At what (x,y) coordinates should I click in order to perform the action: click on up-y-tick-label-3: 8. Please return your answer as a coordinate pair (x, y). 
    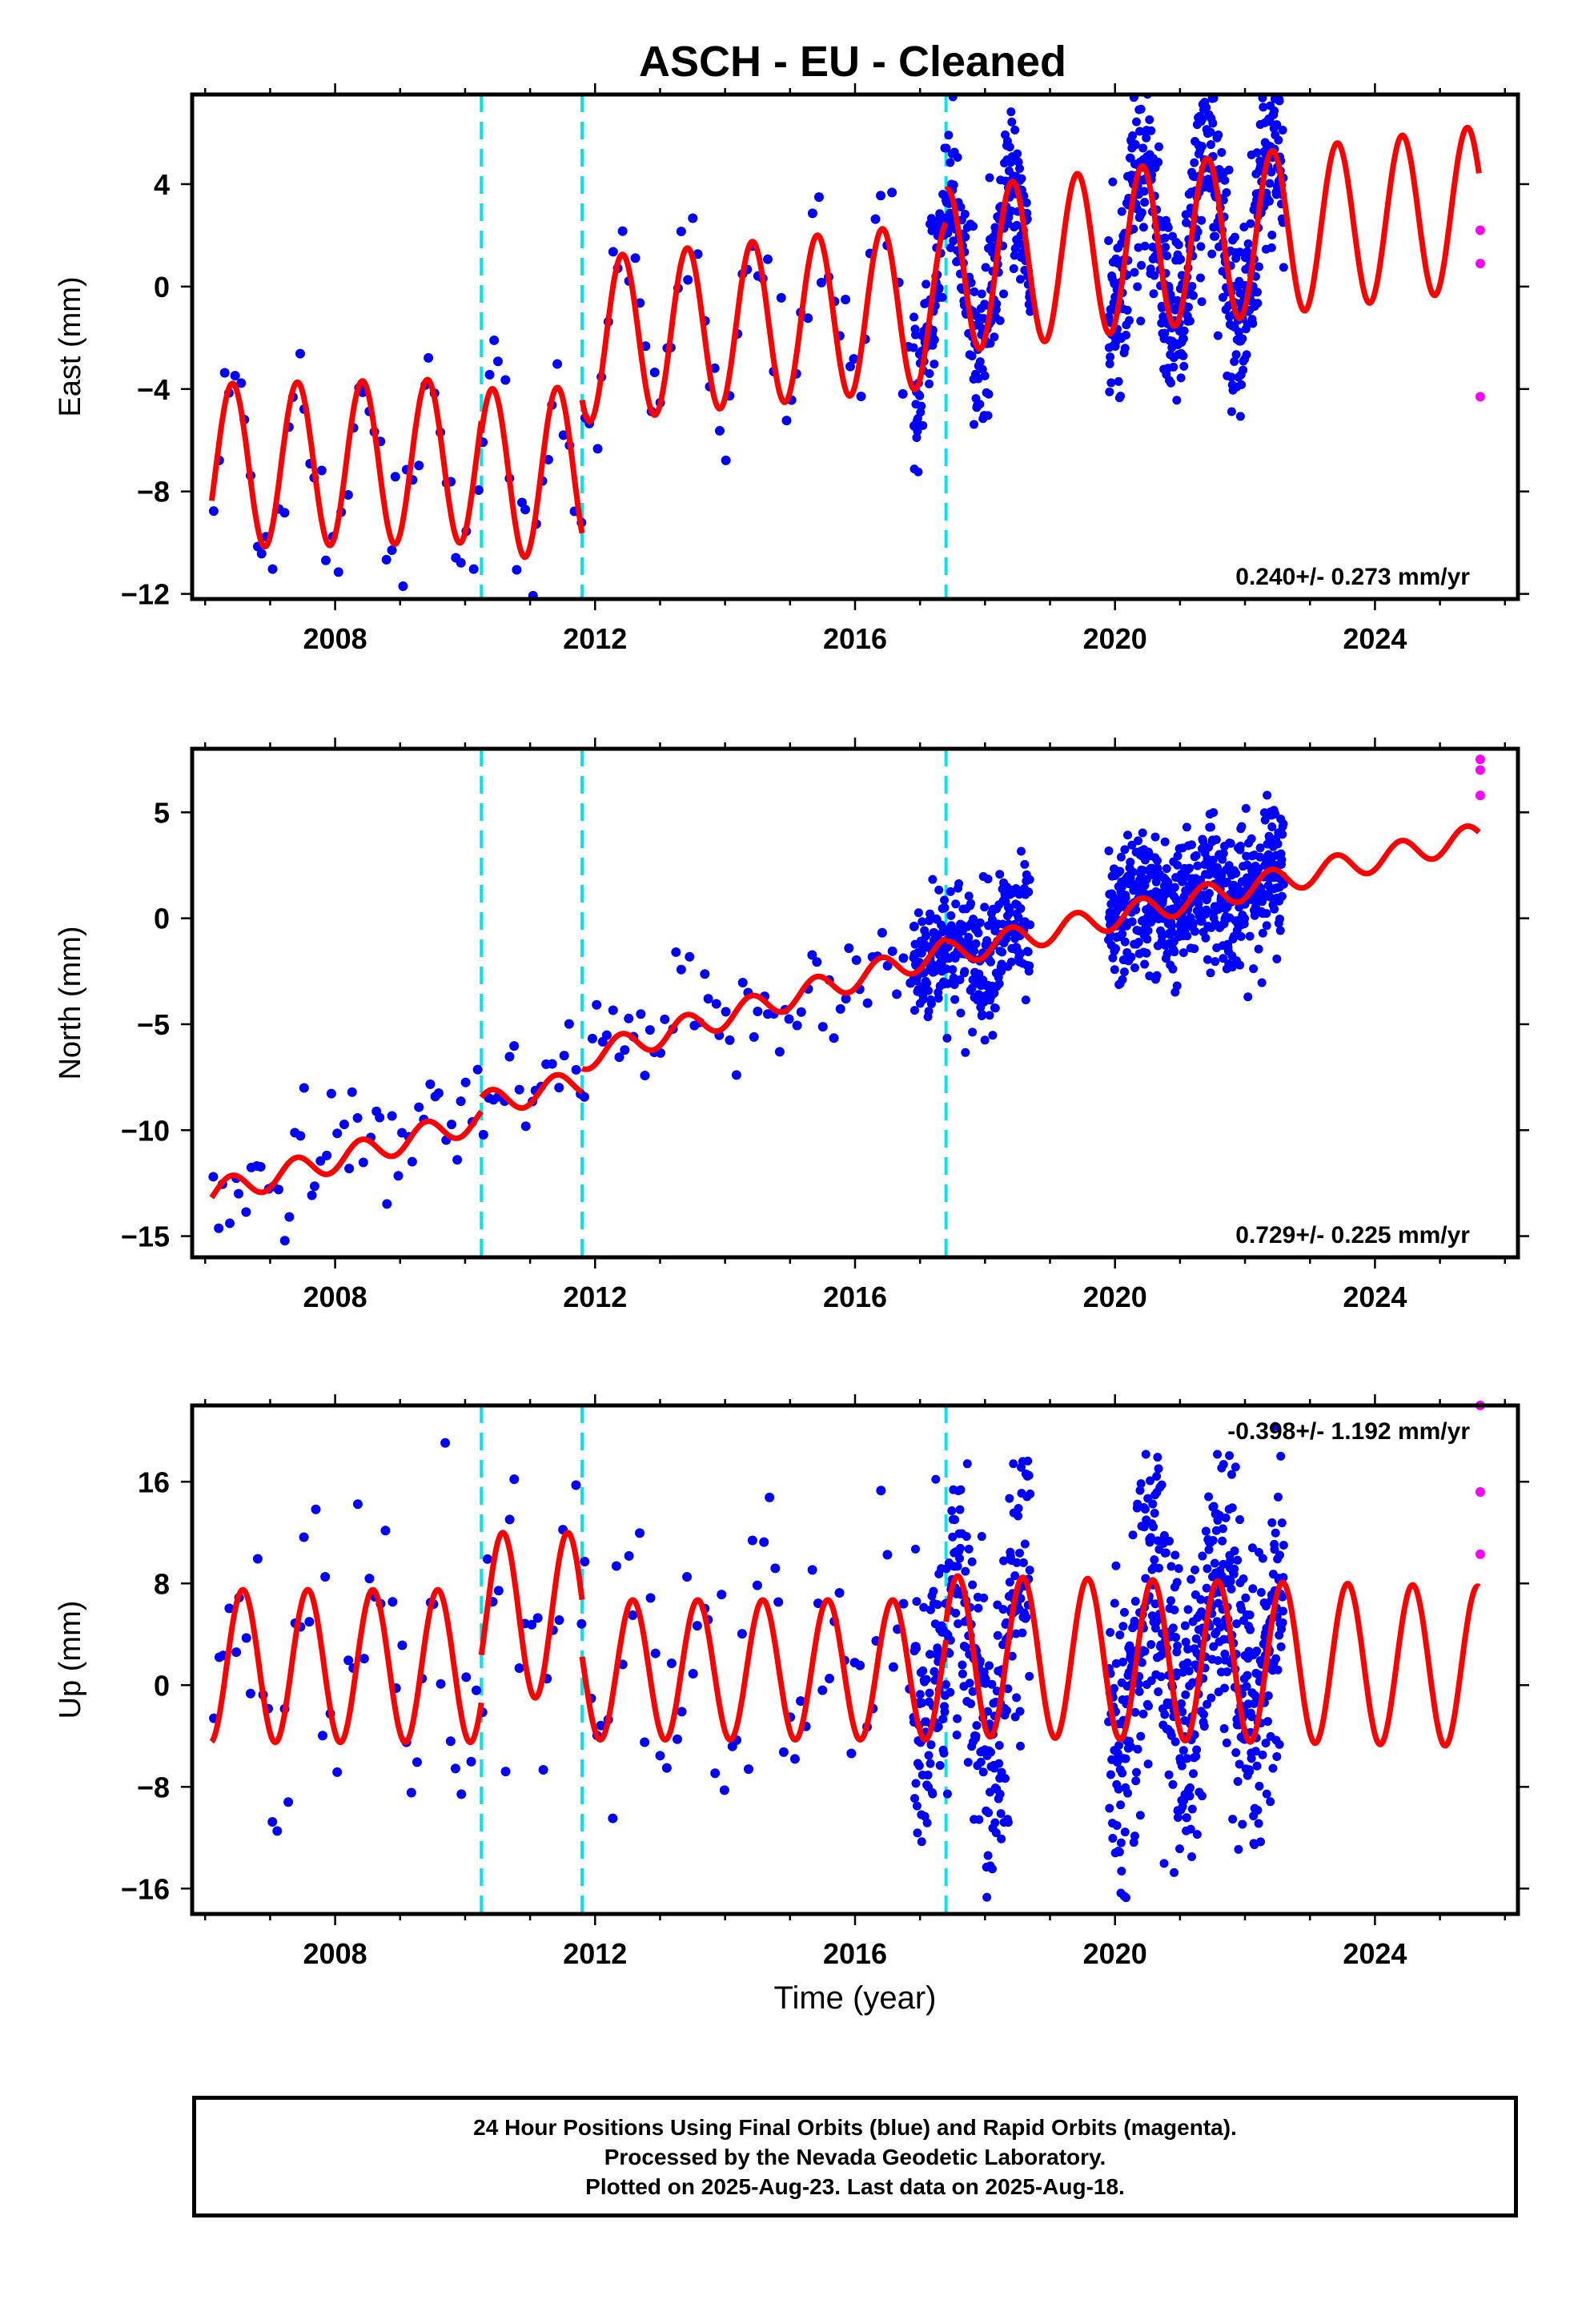
    Looking at the image, I should click on (162, 1583).